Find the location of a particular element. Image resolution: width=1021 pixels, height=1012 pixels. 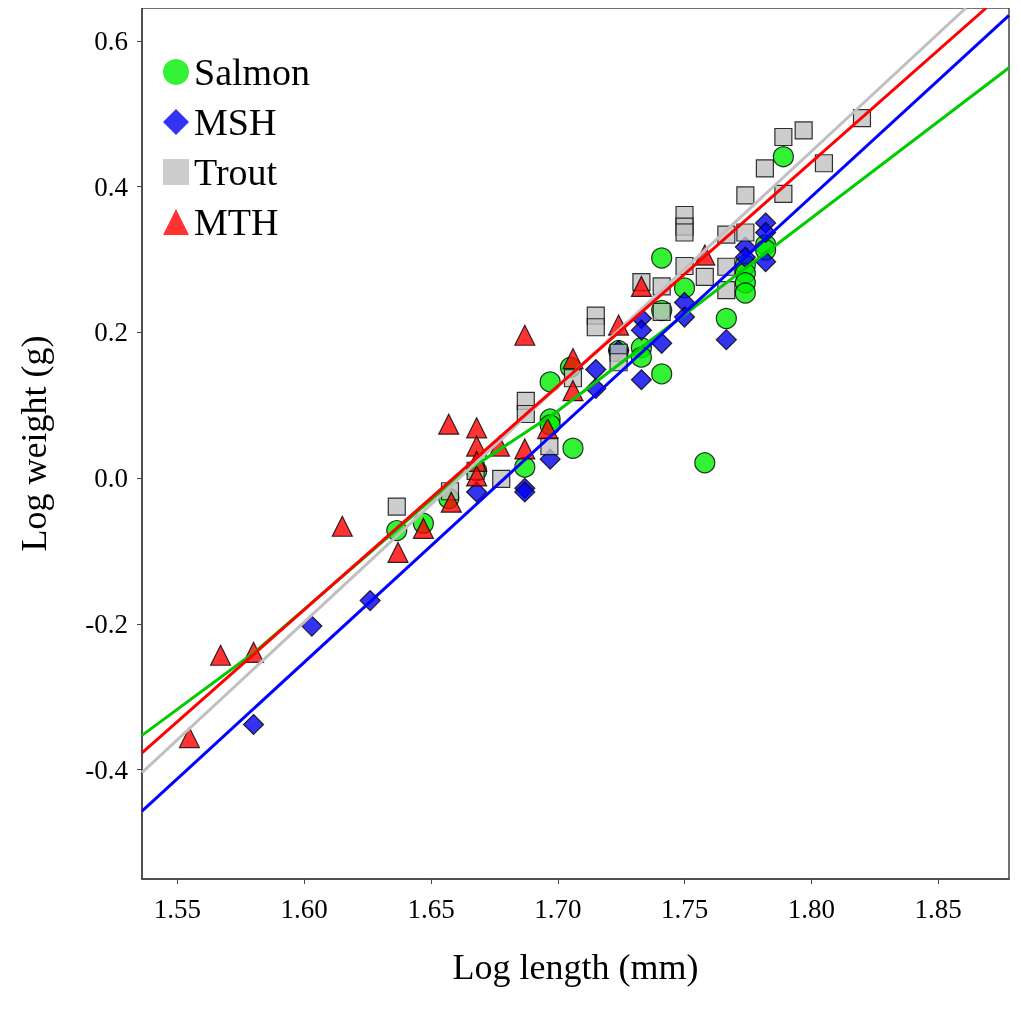

y-axis-title: Log weight (g) is located at coordinates (34, 443).